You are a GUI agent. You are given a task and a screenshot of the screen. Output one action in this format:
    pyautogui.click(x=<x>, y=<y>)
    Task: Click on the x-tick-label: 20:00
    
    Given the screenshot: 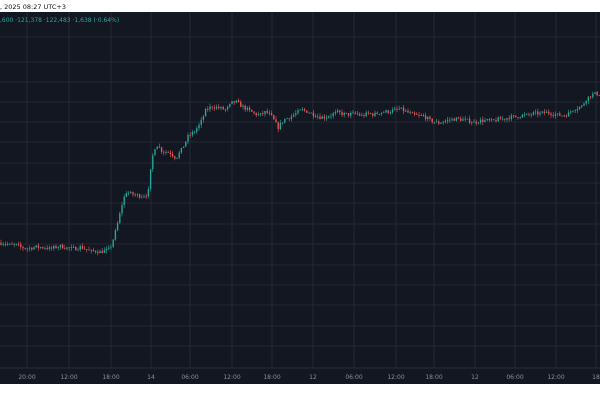 What is the action you would take?
    pyautogui.click(x=26, y=377)
    